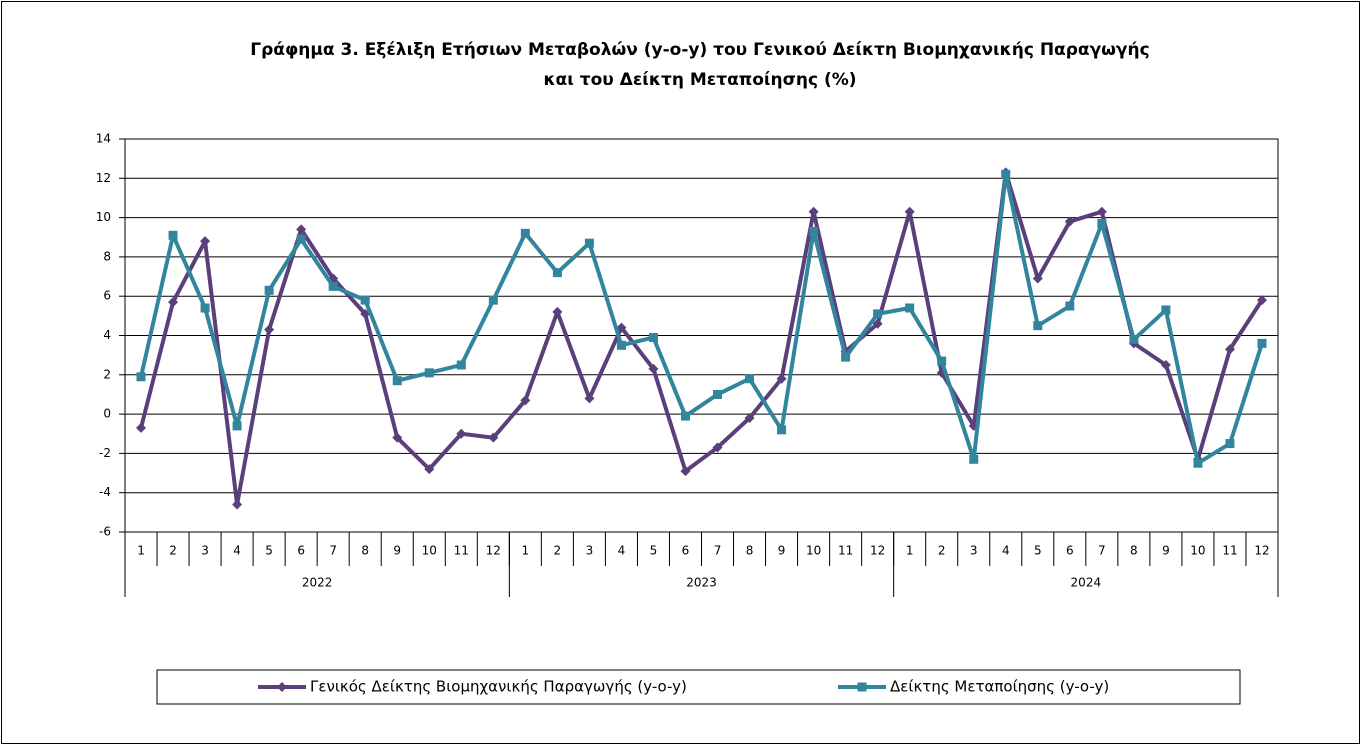 The image size is (1363, 751). What do you see at coordinates (103, 178) in the screenshot?
I see `y-tick-label: 12` at bounding box center [103, 178].